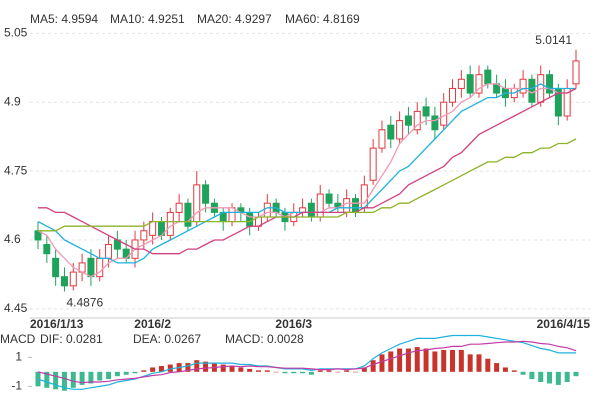  Describe the element at coordinates (12, 239) in the screenshot. I see `y-tick-label: 4.6` at that location.